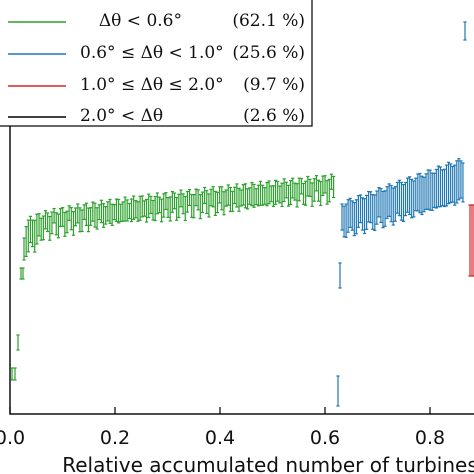  Describe the element at coordinates (152, 85) in the screenshot. I see `legend-label-3: 1.0° ≤ Δθ ≤ 2.0°` at that location.